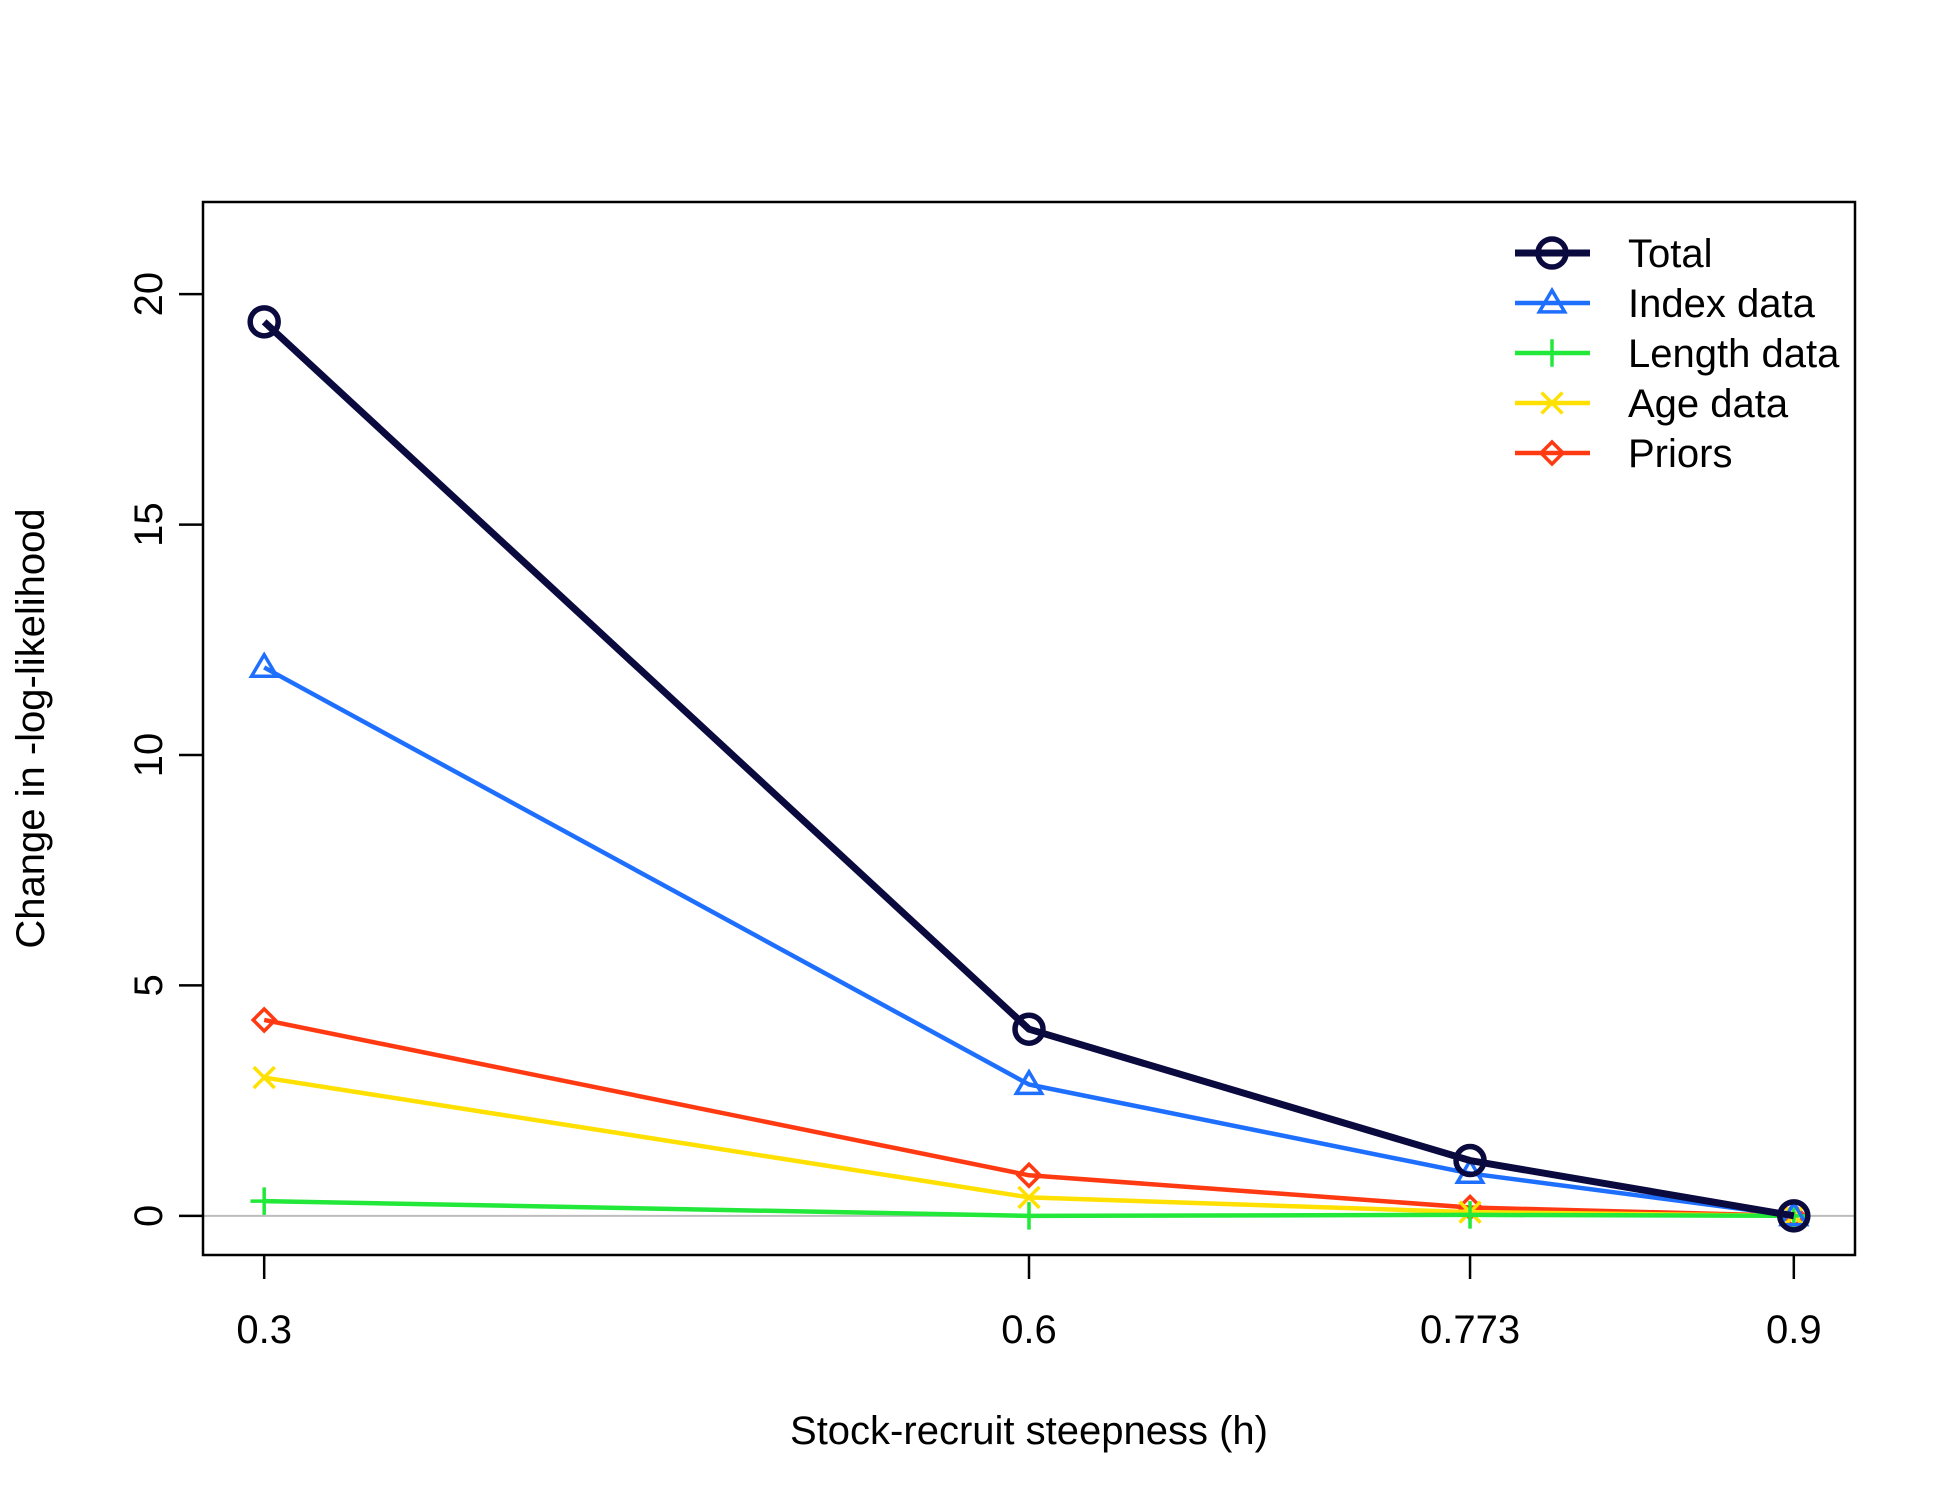 Image resolution: width=1950 pixels, height=1500 pixels. I want to click on y-tick-label: 20, so click(149, 294).